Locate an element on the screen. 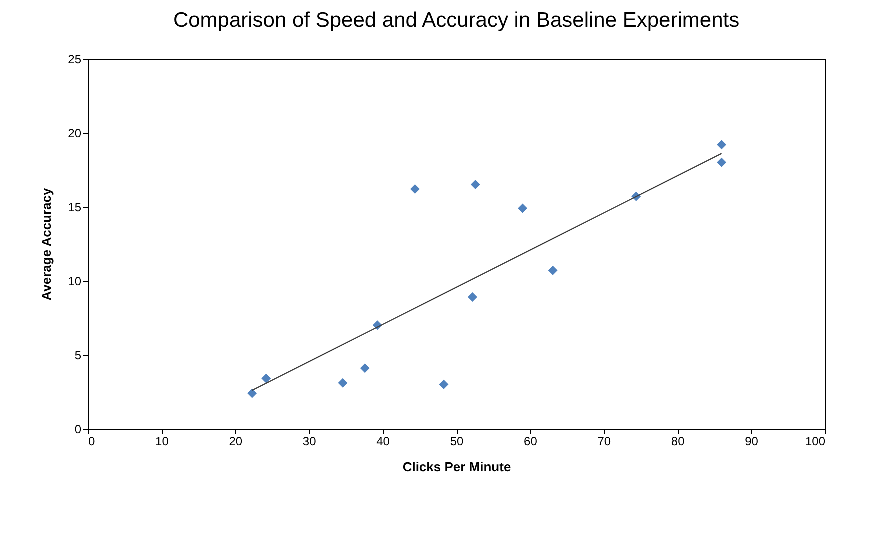 This screenshot has height=544, width=869. x-tick-label: 10 is located at coordinates (163, 441).